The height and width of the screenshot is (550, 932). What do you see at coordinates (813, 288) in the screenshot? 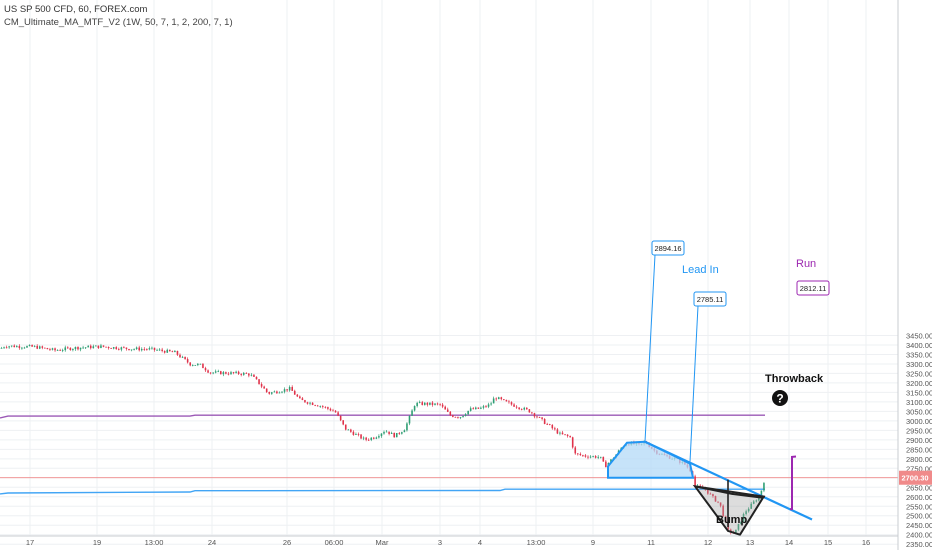
I see `run-price-callout-box` at bounding box center [813, 288].